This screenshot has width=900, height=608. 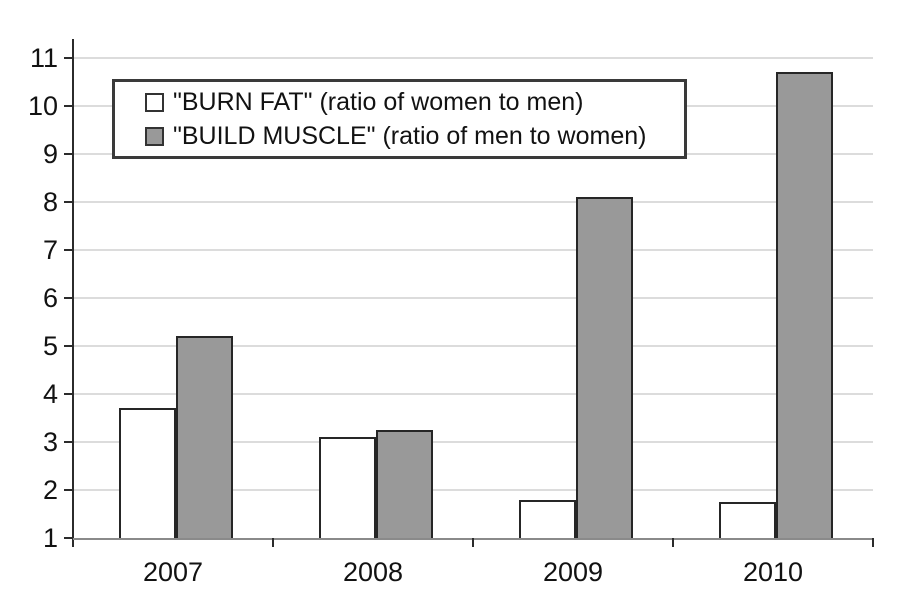 I want to click on bar-burn-fat-2010, so click(x=747, y=521).